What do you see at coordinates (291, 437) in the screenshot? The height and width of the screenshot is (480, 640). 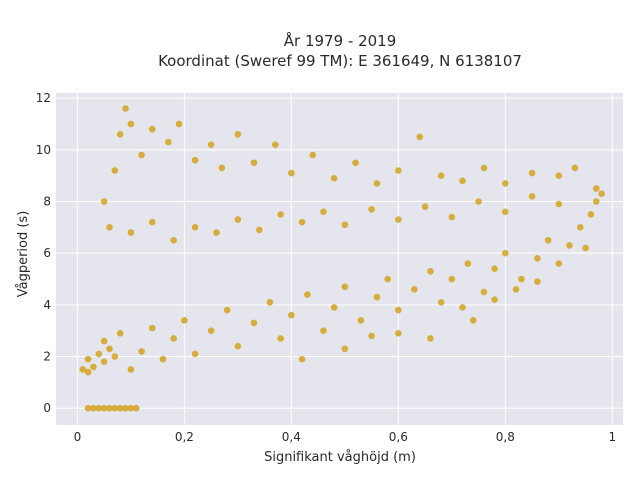 I see `x-tick-label: 0,4` at bounding box center [291, 437].